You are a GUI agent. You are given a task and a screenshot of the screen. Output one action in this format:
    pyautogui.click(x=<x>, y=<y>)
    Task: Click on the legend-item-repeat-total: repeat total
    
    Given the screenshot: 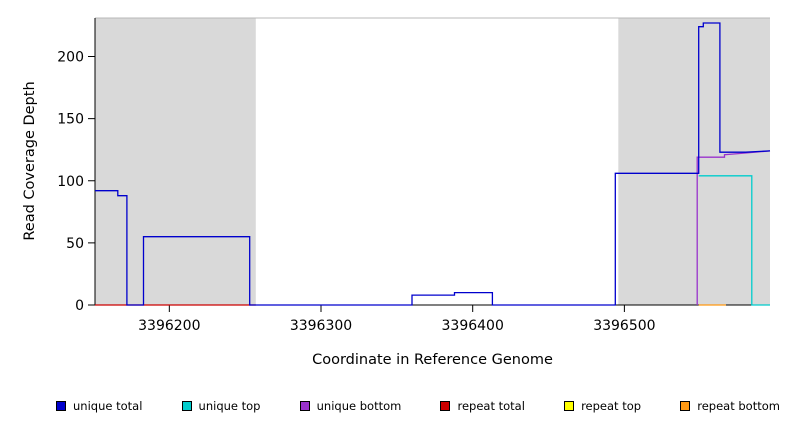 What is the action you would take?
    pyautogui.click(x=482, y=406)
    